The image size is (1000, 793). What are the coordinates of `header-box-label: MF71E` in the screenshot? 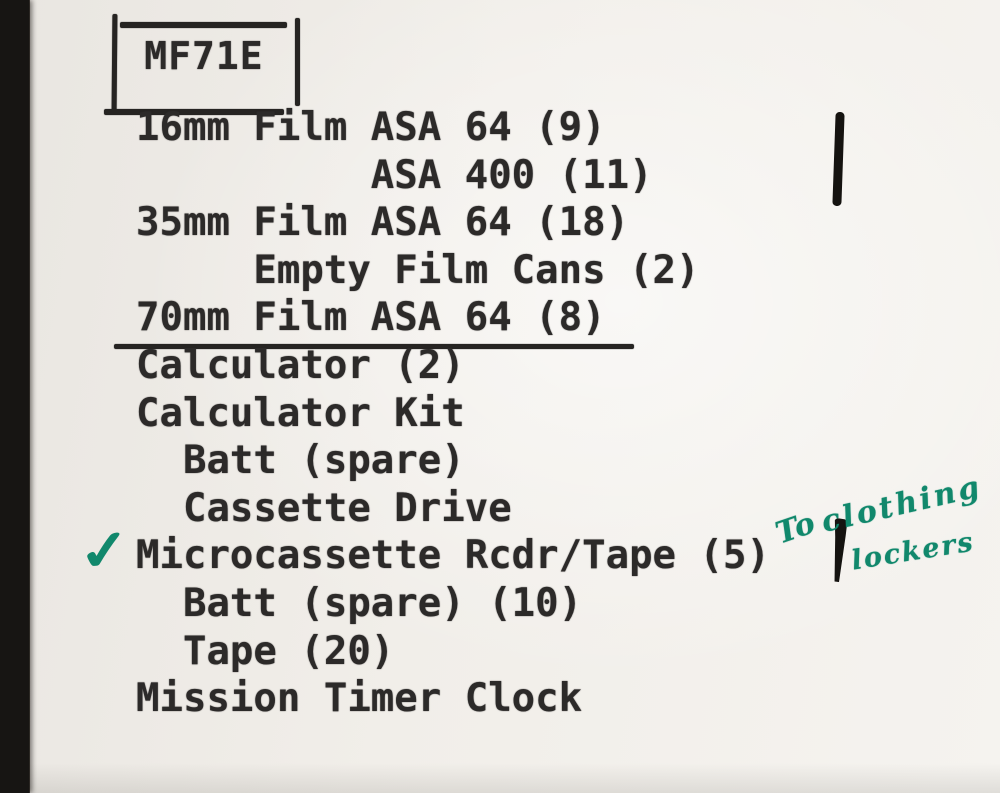 It's located at (204, 56).